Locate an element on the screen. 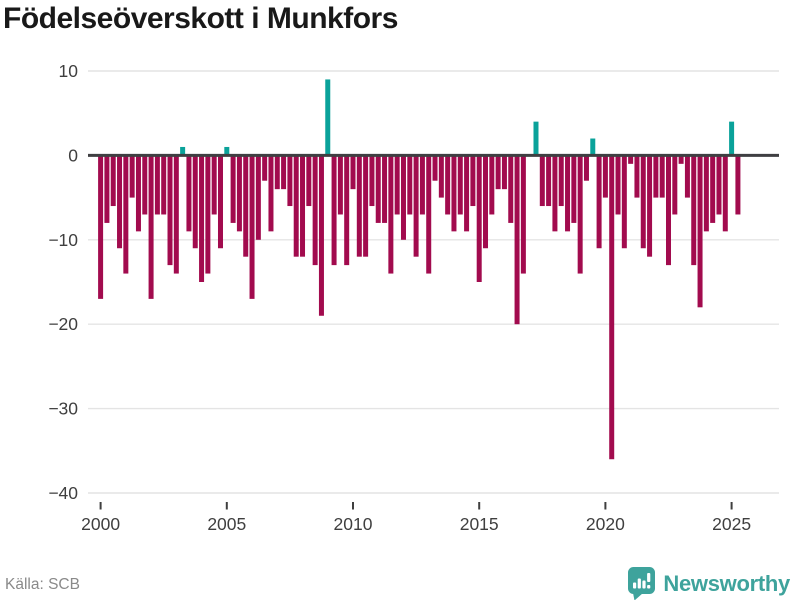  bar-2010-Q1 is located at coordinates (353, 172).